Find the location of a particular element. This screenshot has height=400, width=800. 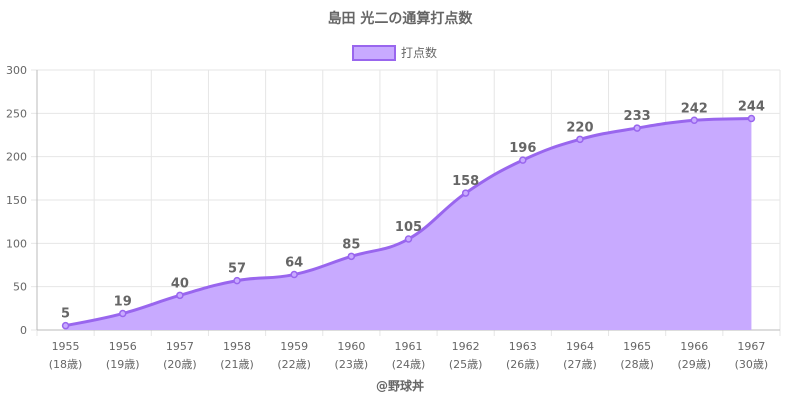

x-tick-age-label: (21歳) is located at coordinates (237, 364).